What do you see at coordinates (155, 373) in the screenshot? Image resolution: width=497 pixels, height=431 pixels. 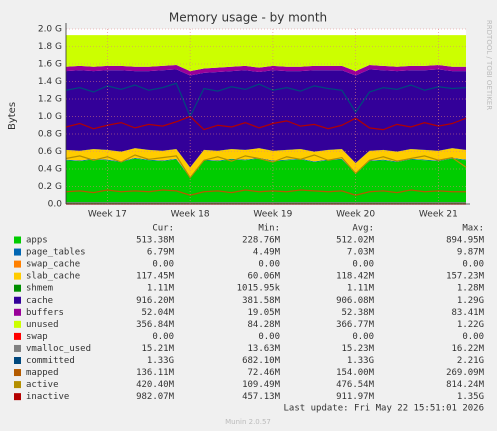 I see `legend-value: 136.11M` at bounding box center [155, 373].